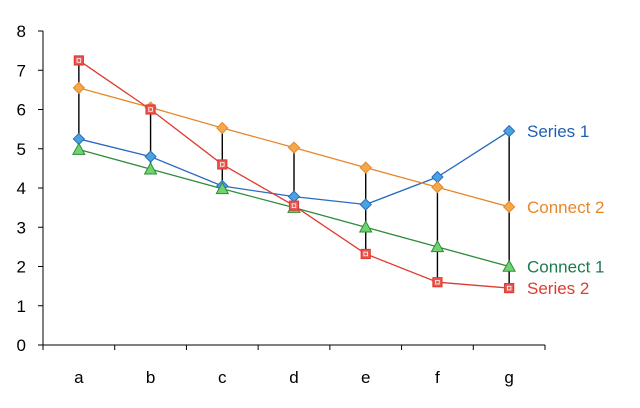 This screenshot has width=640, height=408. What do you see at coordinates (21, 188) in the screenshot?
I see `y-tick-label: 4` at bounding box center [21, 188].